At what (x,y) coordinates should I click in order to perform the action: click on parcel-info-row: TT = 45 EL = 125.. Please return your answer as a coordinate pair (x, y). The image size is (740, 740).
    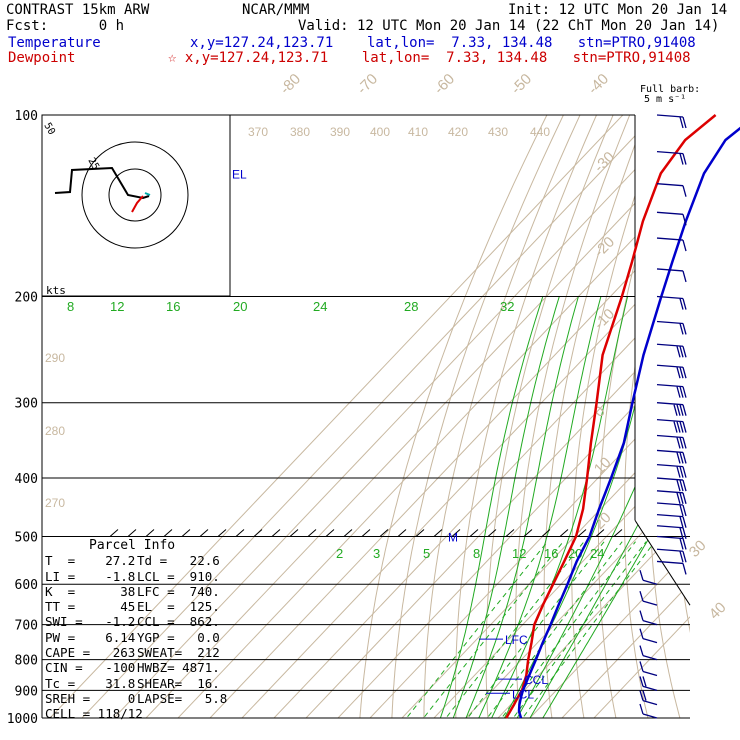
    Looking at the image, I should click on (144, 606).